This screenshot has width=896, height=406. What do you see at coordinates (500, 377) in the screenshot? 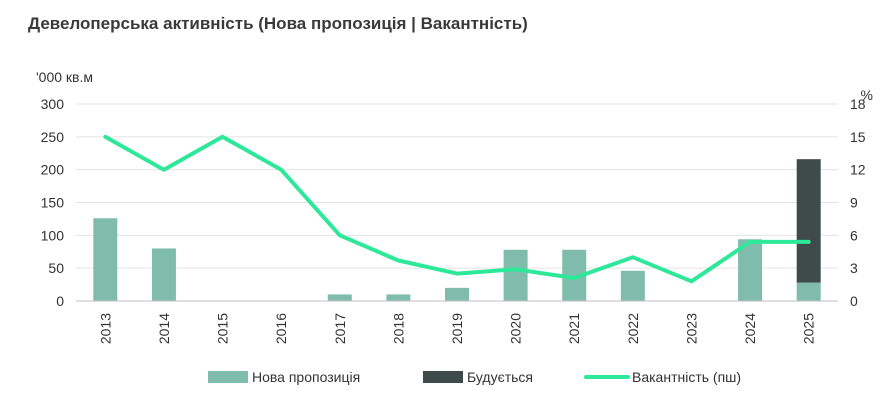
I see `legend-label: Будується` at bounding box center [500, 377].